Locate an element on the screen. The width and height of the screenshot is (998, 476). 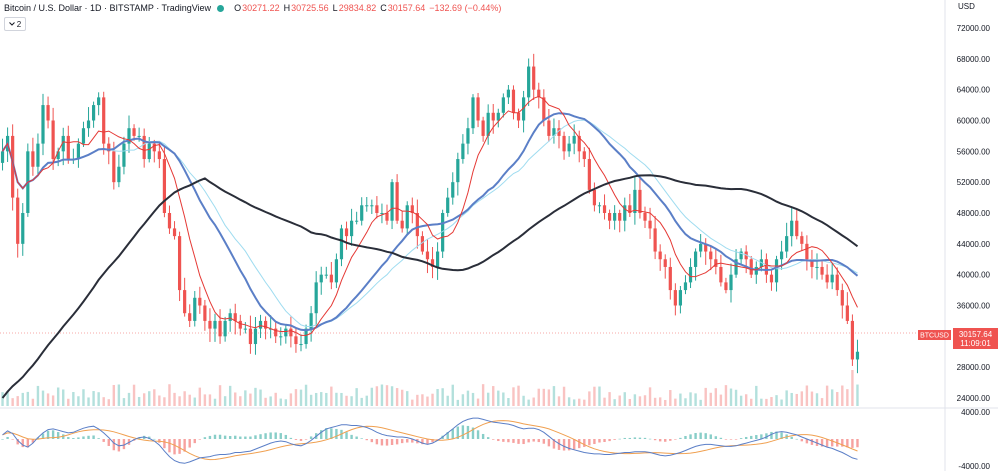
price-tick-label: 72000.00 is located at coordinates (974, 28).